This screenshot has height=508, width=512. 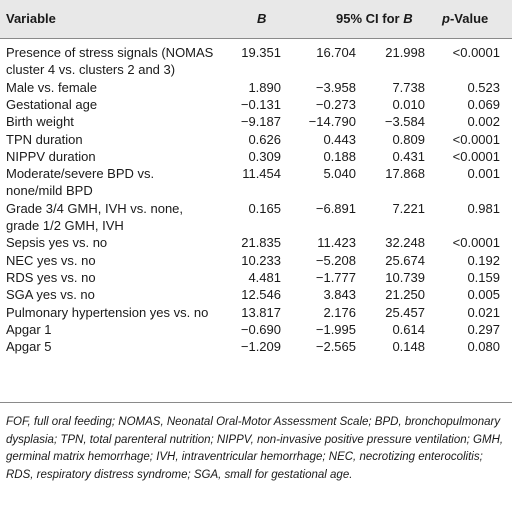 What do you see at coordinates (483, 174) in the screenshot?
I see `cell-p-value: 0.001` at bounding box center [483, 174].